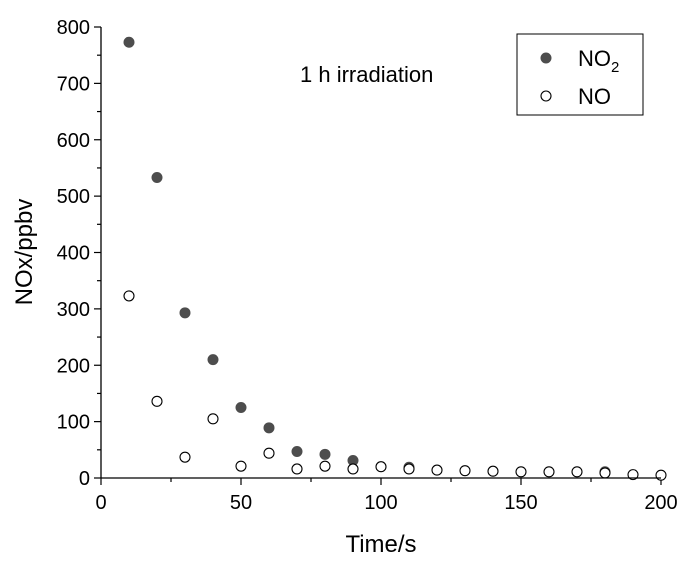 This screenshot has width=685, height=565. Describe the element at coordinates (660, 503) in the screenshot. I see `x-tick-label: 200` at that location.